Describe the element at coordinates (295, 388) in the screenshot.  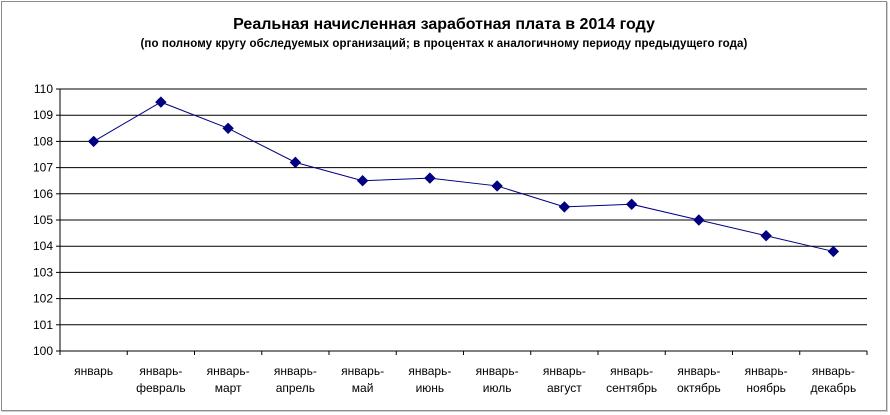
I see `x-tick-label: апрель` at that location.